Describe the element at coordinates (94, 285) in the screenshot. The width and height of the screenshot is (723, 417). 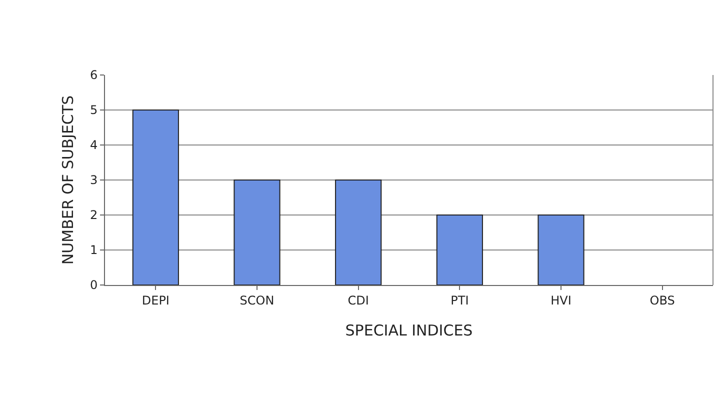
I see `y-tick-label: 0` at that location.